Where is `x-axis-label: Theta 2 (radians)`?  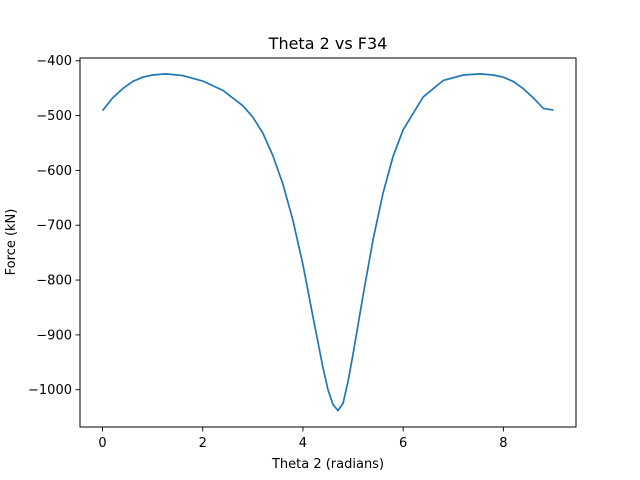
x-axis-label: Theta 2 (radians) is located at coordinates (327, 464).